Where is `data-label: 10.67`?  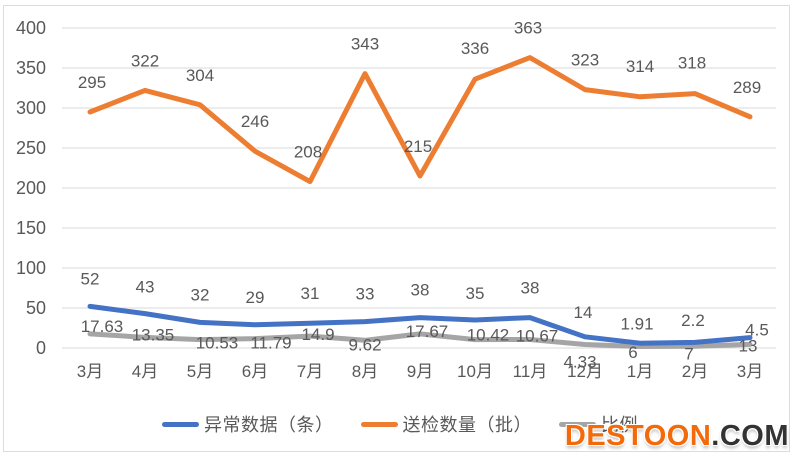 data-label: 10.67 is located at coordinates (537, 335).